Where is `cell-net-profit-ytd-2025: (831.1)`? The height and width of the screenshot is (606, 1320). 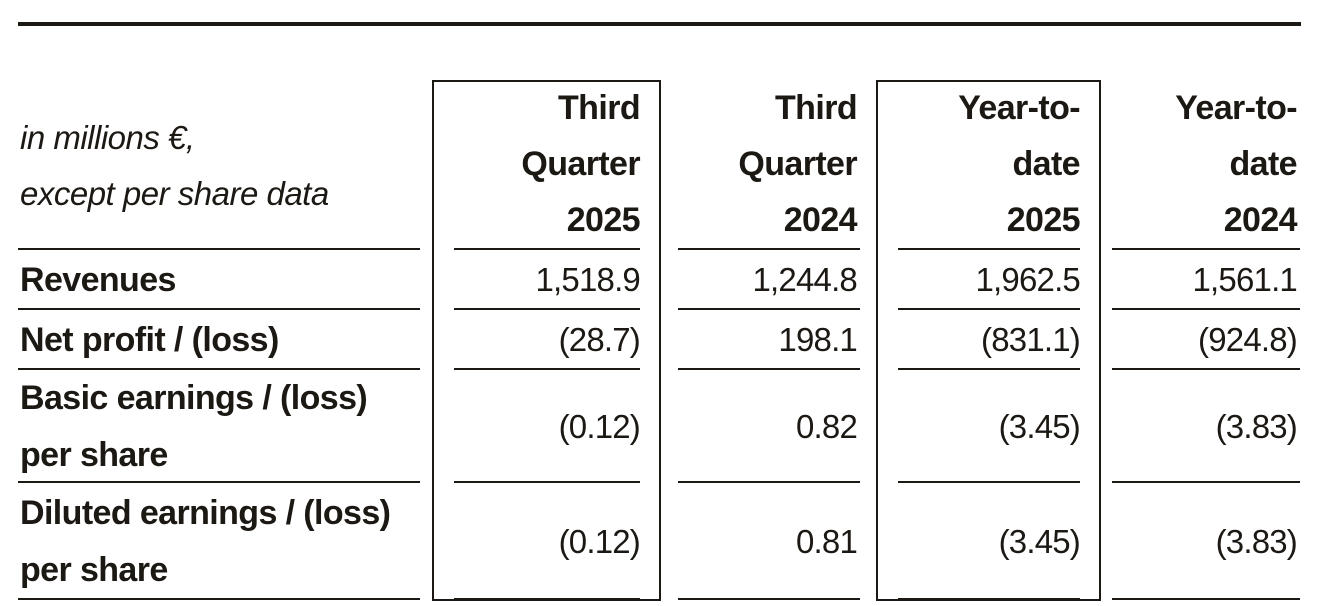
cell-net-profit-ytd-2025: (831.1) is located at coordinates (989, 340).